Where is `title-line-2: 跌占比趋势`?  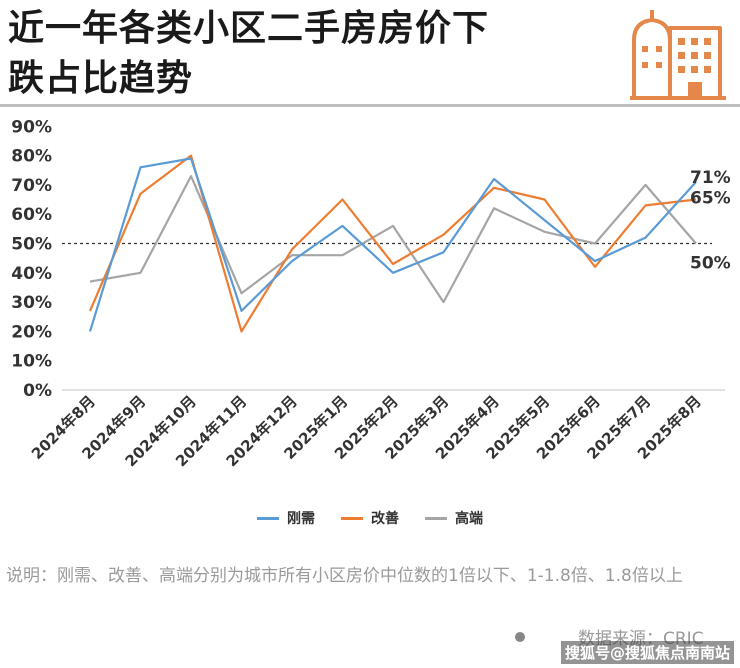
title-line-2: 跌占比趋势 is located at coordinates (101, 78).